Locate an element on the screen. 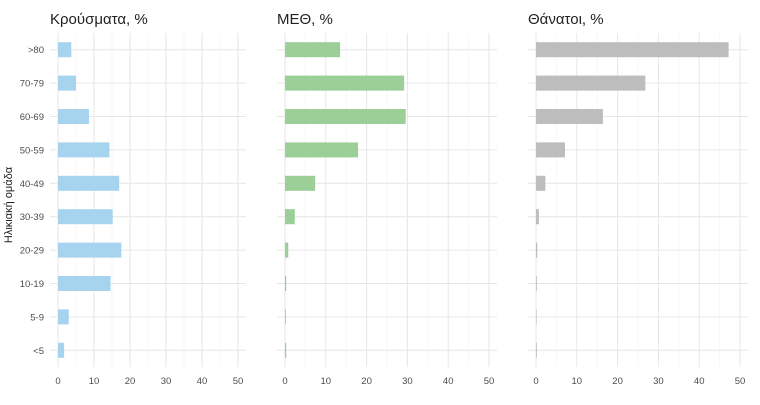 This screenshot has height=405, width=760. y-tick-label: 40-49 is located at coordinates (32, 184).